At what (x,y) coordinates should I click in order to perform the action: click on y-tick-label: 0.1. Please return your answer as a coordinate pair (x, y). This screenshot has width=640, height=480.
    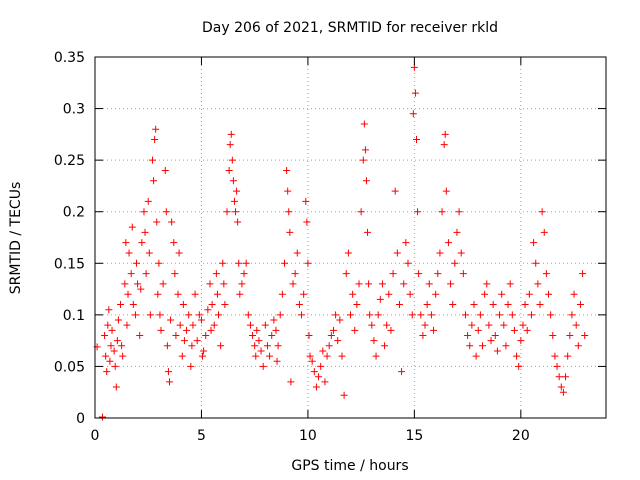
    Looking at the image, I should click on (74, 316).